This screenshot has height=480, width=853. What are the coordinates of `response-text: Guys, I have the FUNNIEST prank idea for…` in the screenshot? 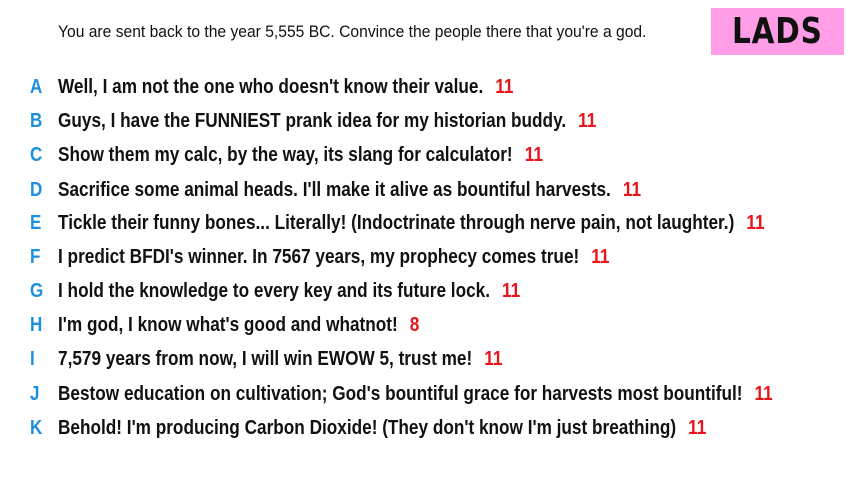 It's located at (312, 120).